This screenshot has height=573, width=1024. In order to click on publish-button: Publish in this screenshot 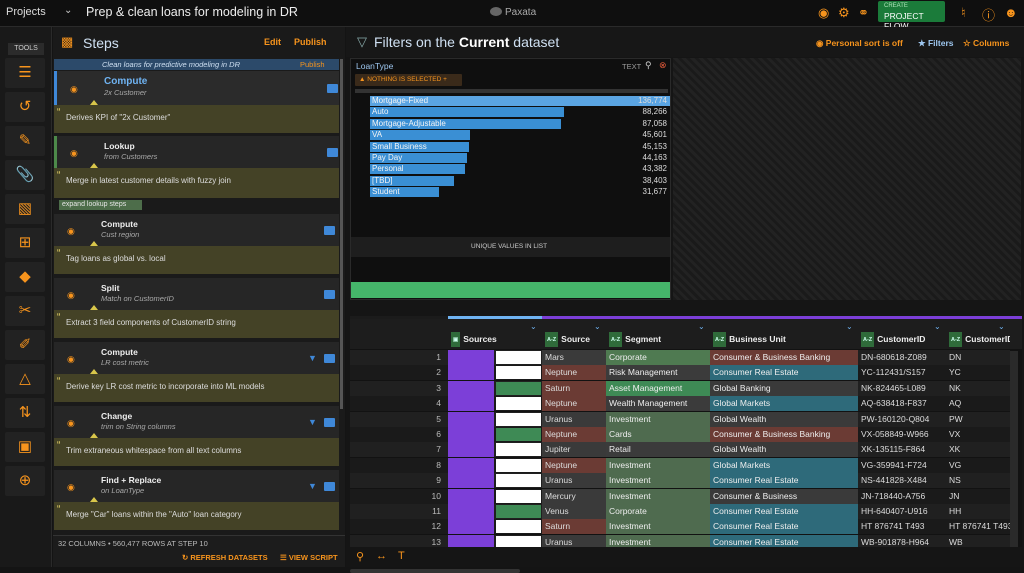, I will do `click(310, 42)`.